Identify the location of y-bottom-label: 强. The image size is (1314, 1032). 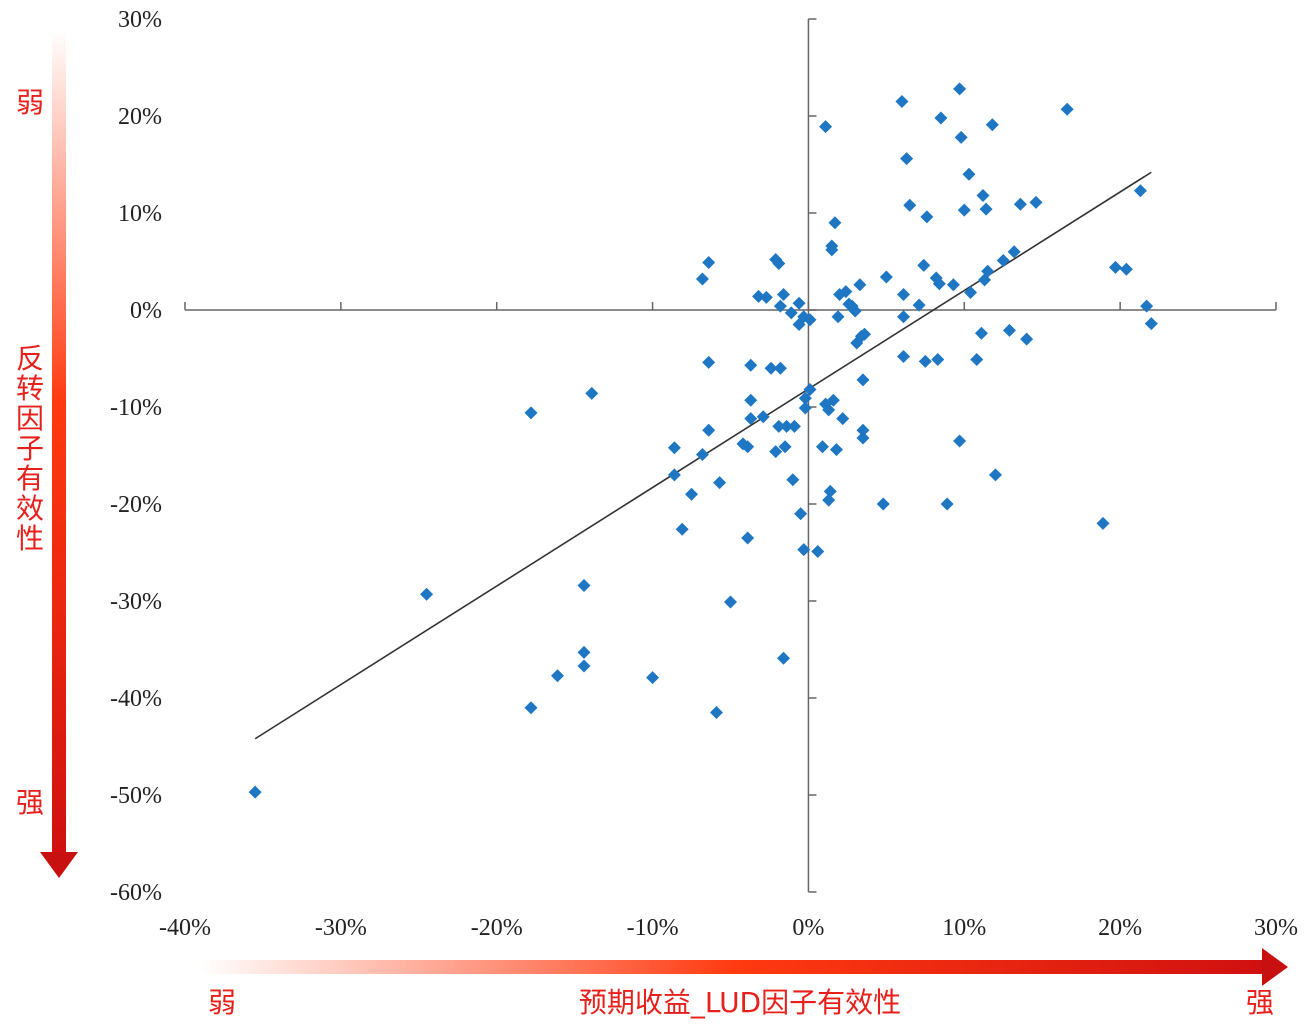
(30, 802).